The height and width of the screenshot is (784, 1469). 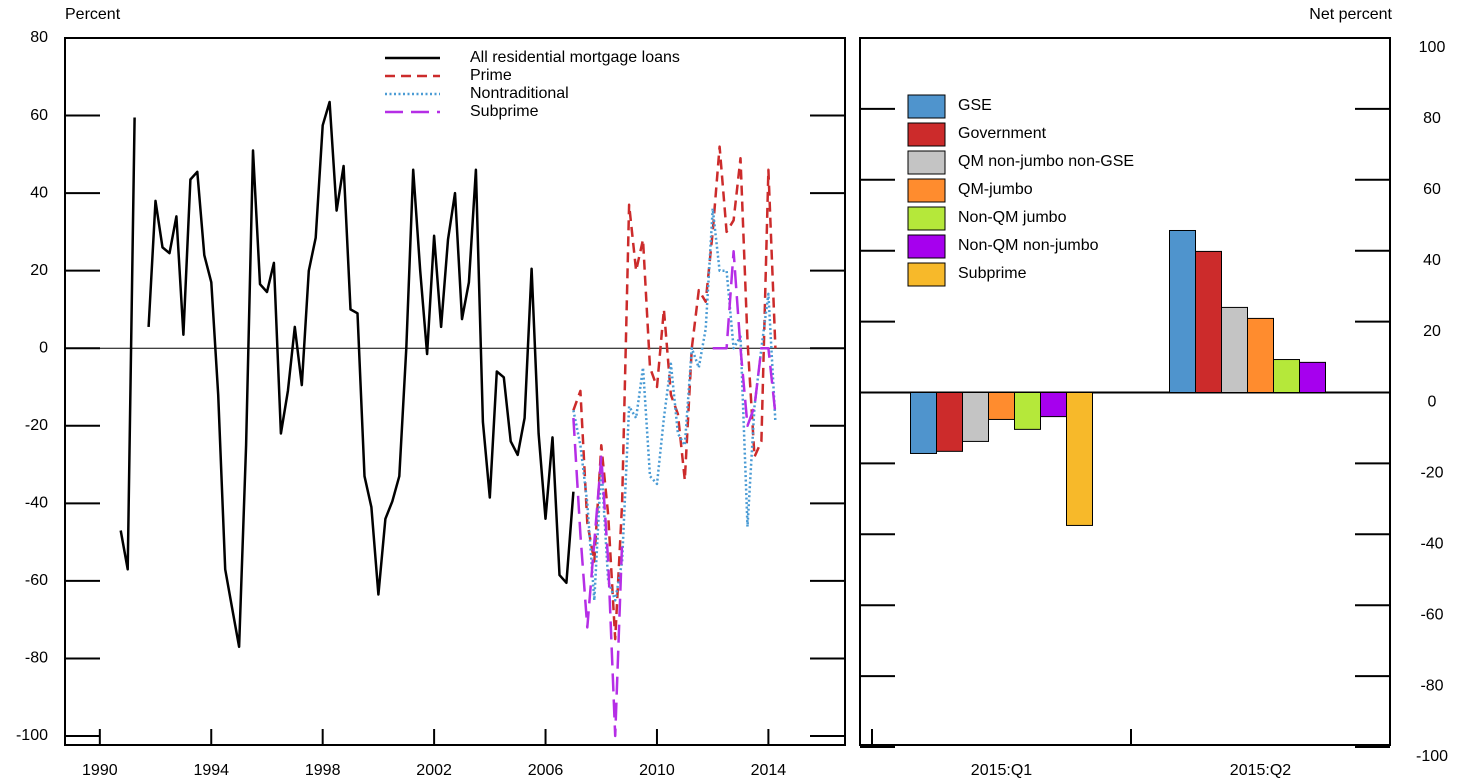 What do you see at coordinates (1350, 14) in the screenshot?
I see `right-axis-label: Net percent` at bounding box center [1350, 14].